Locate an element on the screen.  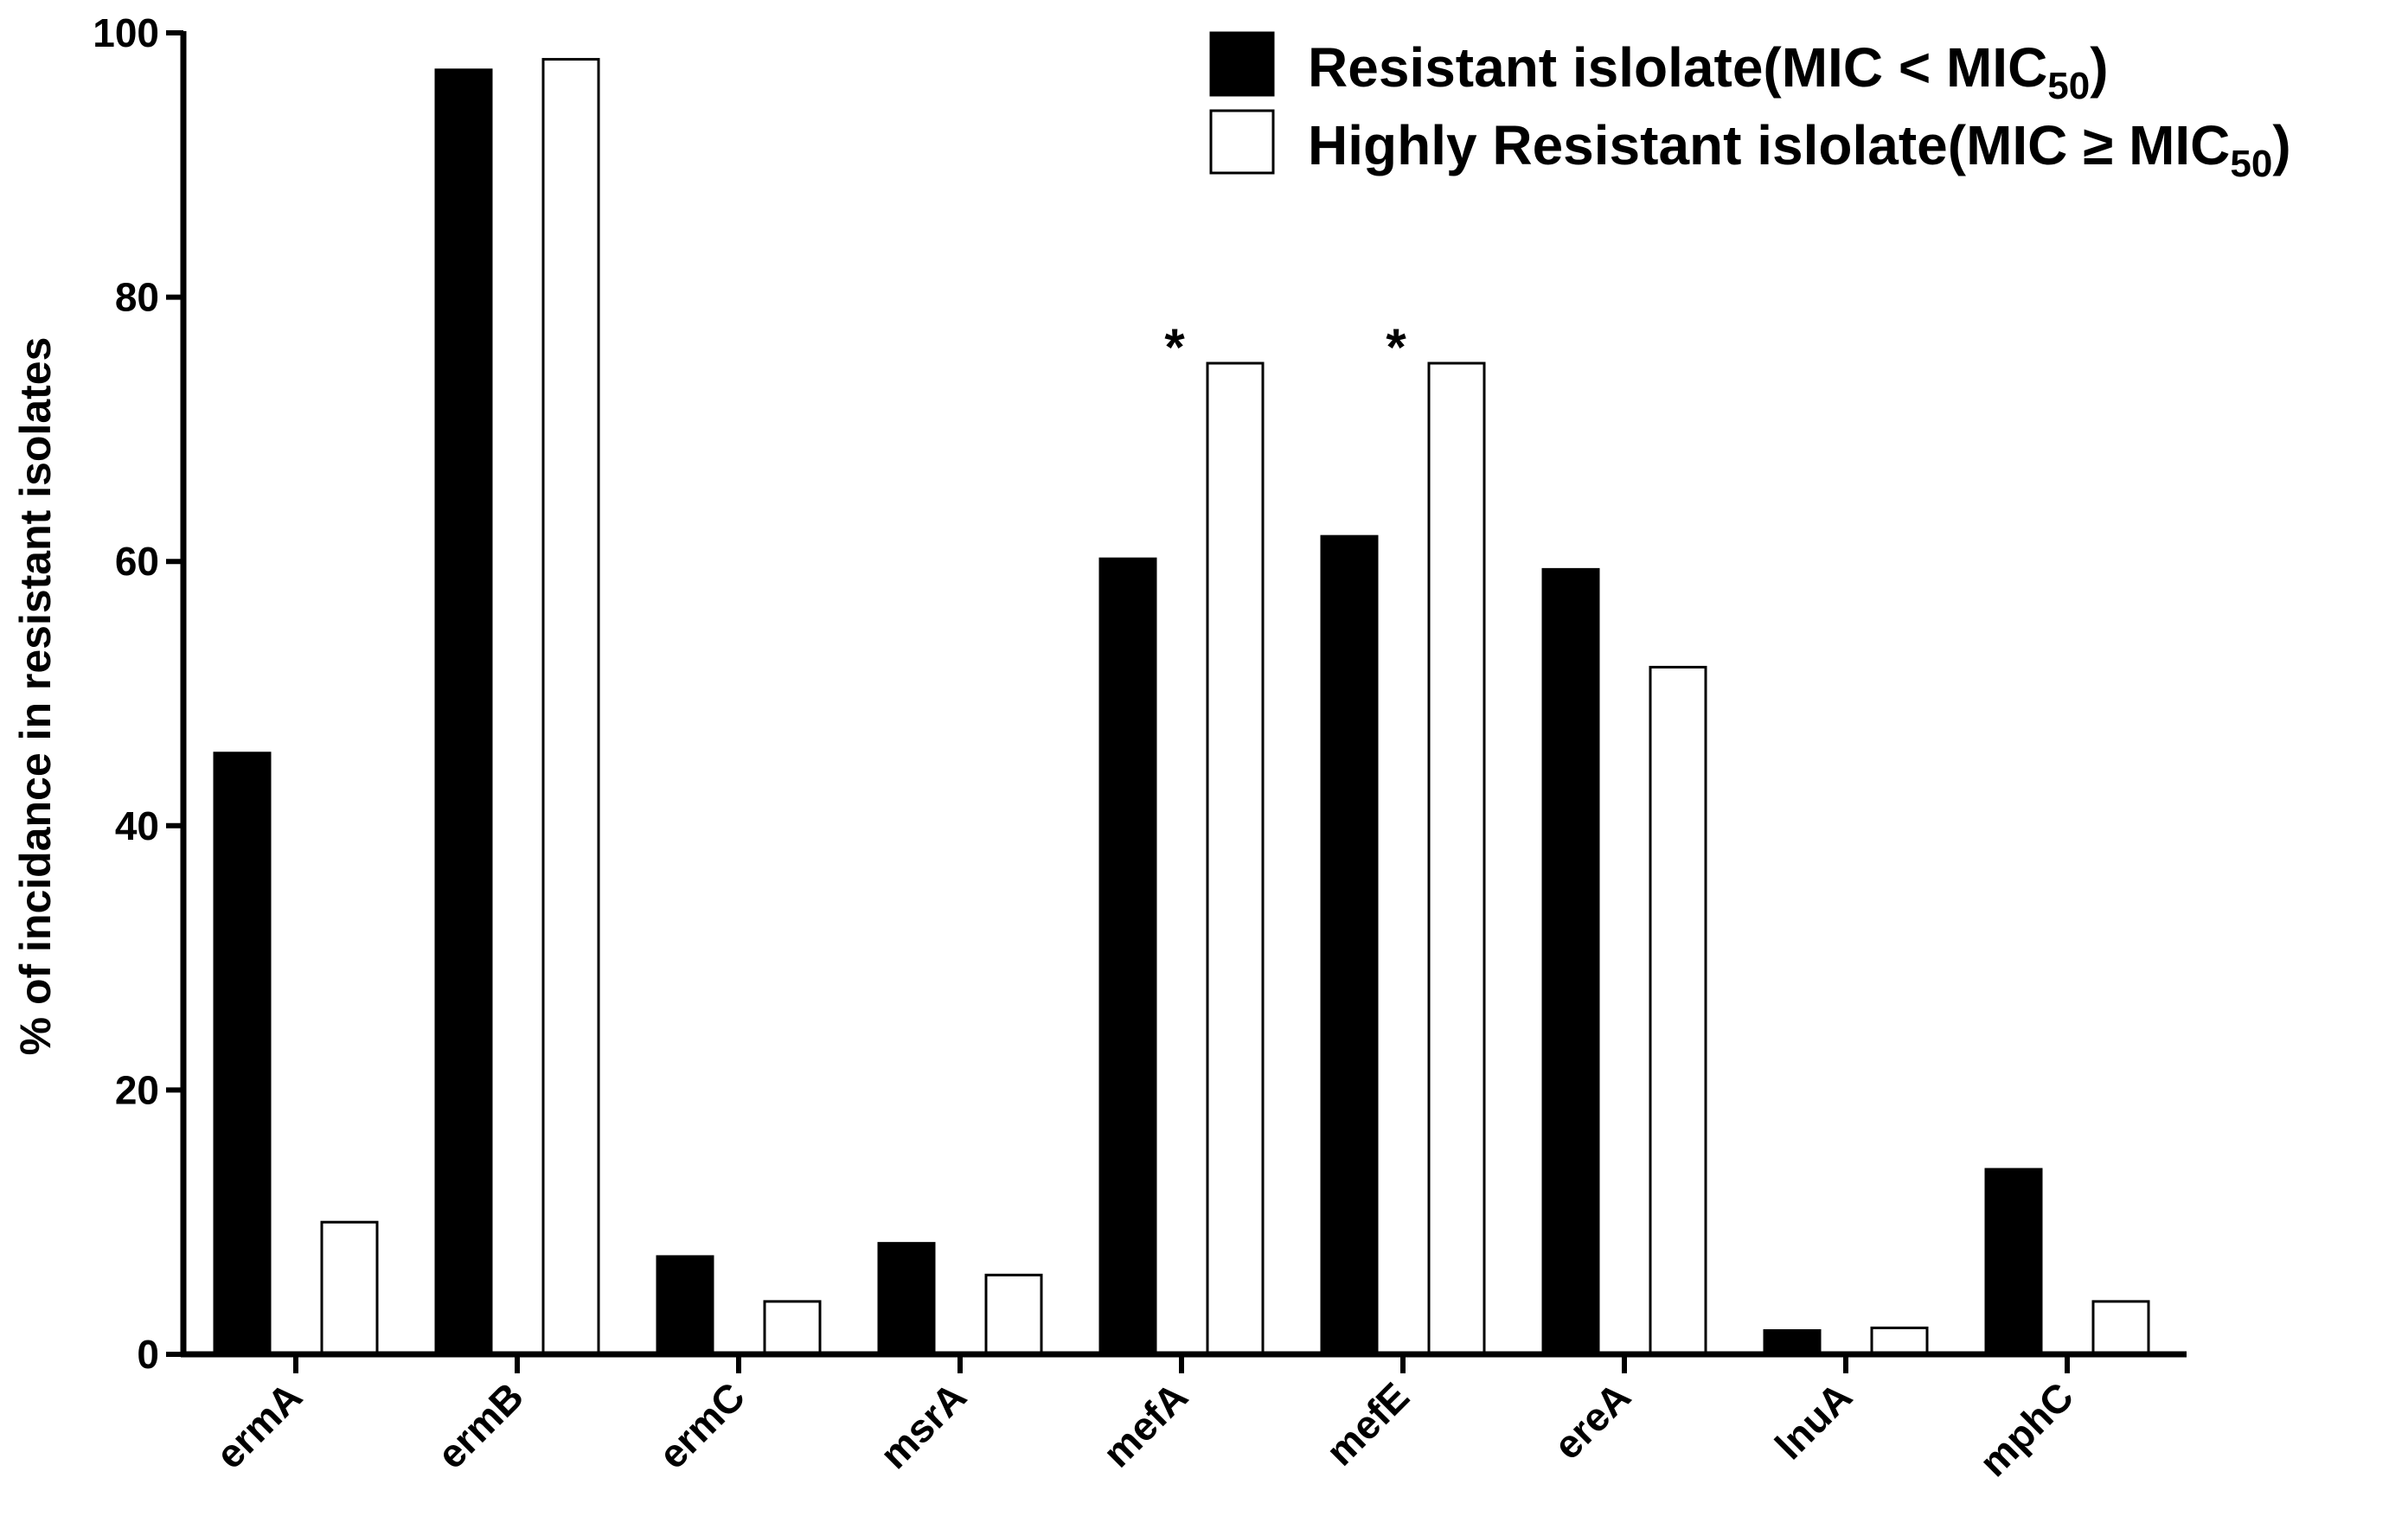
y-tick-label-40: 40 is located at coordinates (137, 825).